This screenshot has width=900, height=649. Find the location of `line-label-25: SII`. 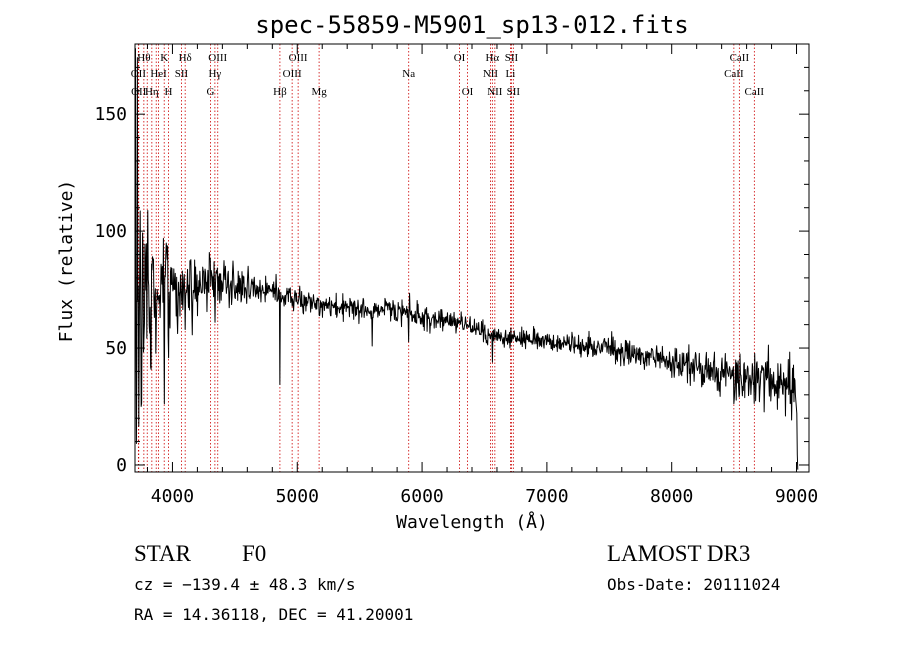

line-label-25: SII is located at coordinates (512, 58).